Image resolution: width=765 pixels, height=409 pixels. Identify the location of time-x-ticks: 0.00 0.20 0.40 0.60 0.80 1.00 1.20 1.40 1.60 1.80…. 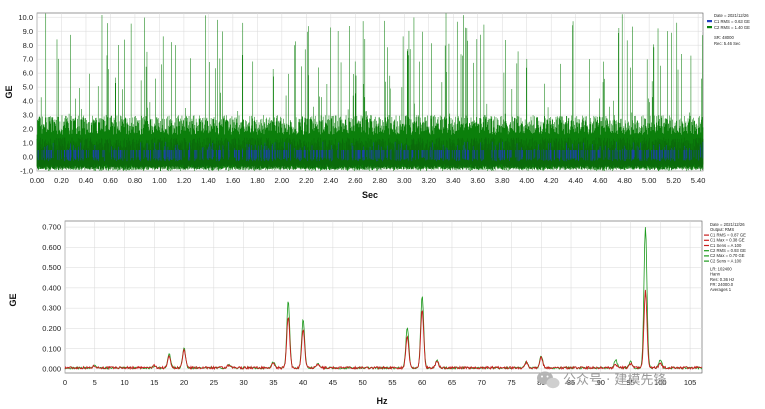
(368, 180).